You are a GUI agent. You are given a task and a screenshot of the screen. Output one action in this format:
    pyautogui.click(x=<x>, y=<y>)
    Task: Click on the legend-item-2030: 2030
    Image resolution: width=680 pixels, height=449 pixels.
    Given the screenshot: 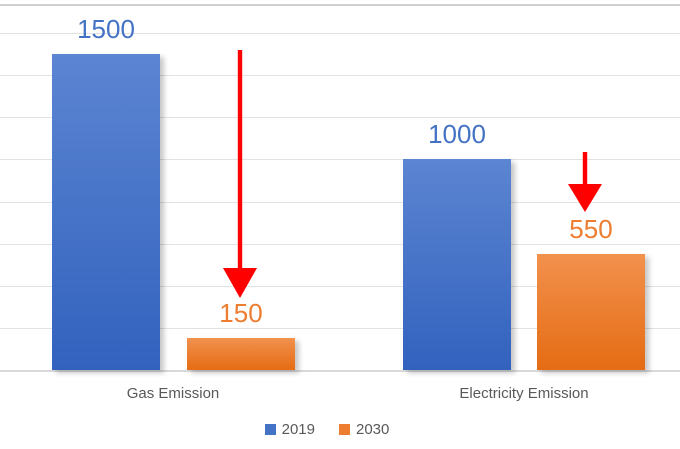 What is the action you would take?
    pyautogui.click(x=364, y=429)
    